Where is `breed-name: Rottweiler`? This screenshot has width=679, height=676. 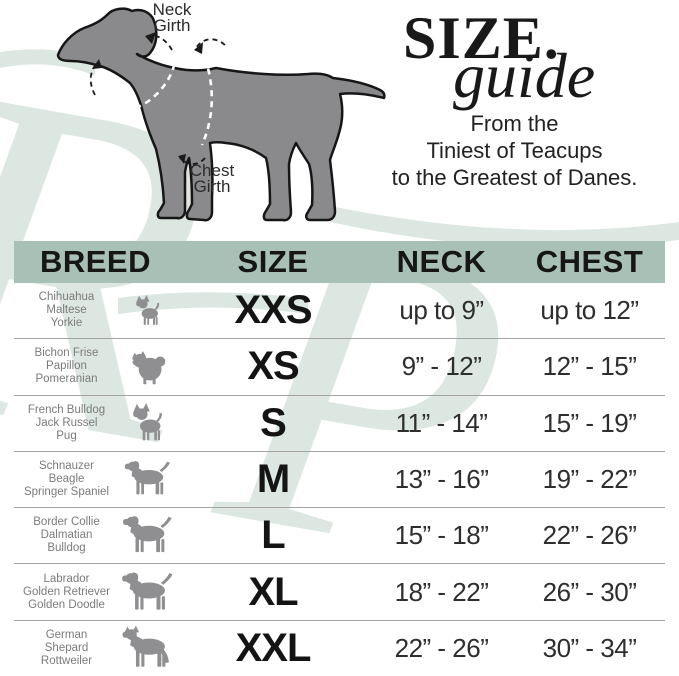
breed-name: Rottweiler is located at coordinates (66, 660).